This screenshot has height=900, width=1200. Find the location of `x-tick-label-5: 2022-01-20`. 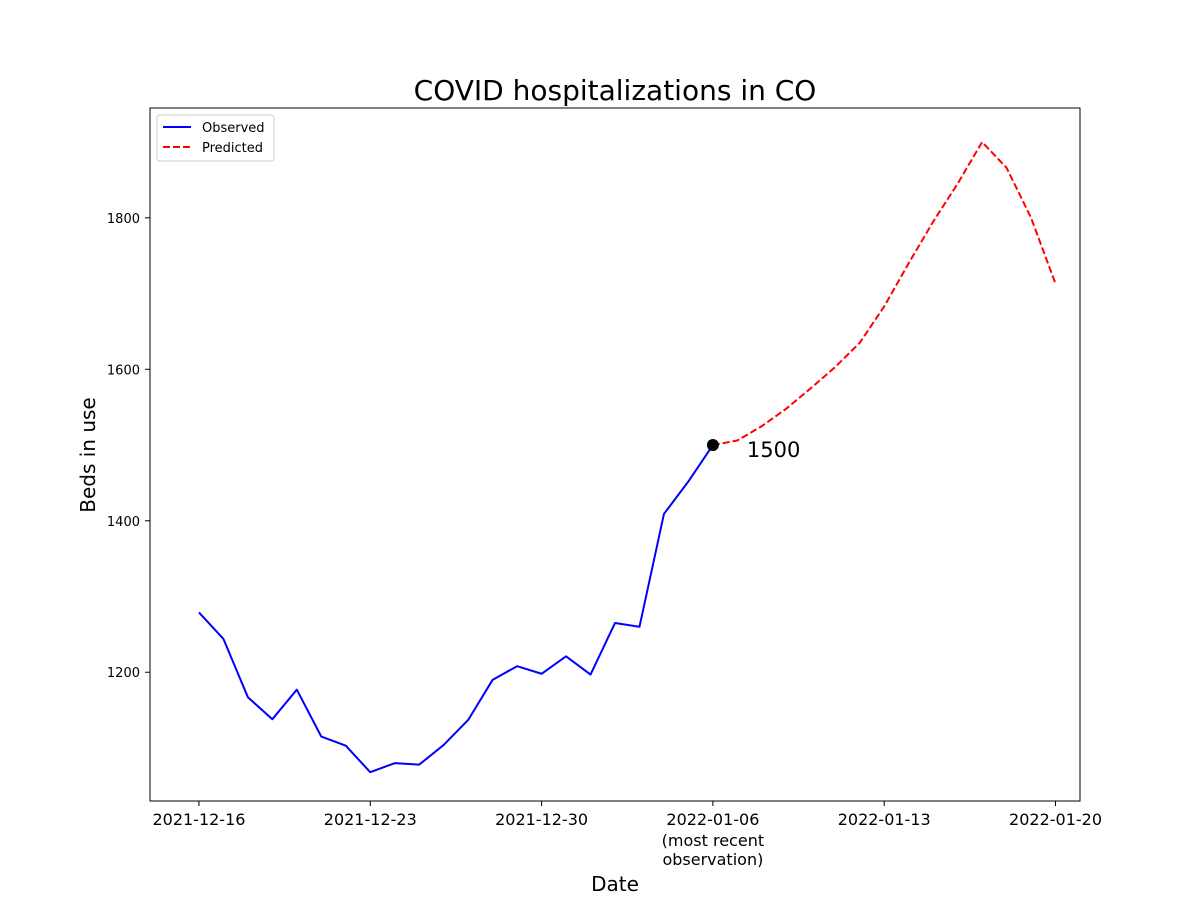

x-tick-label-5: 2022-01-20 is located at coordinates (1055, 819).